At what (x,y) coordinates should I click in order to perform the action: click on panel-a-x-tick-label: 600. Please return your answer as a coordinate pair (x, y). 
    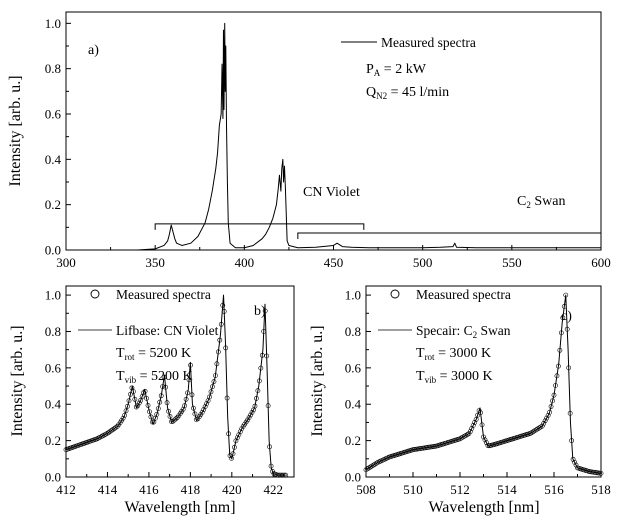
    Looking at the image, I should click on (601, 262).